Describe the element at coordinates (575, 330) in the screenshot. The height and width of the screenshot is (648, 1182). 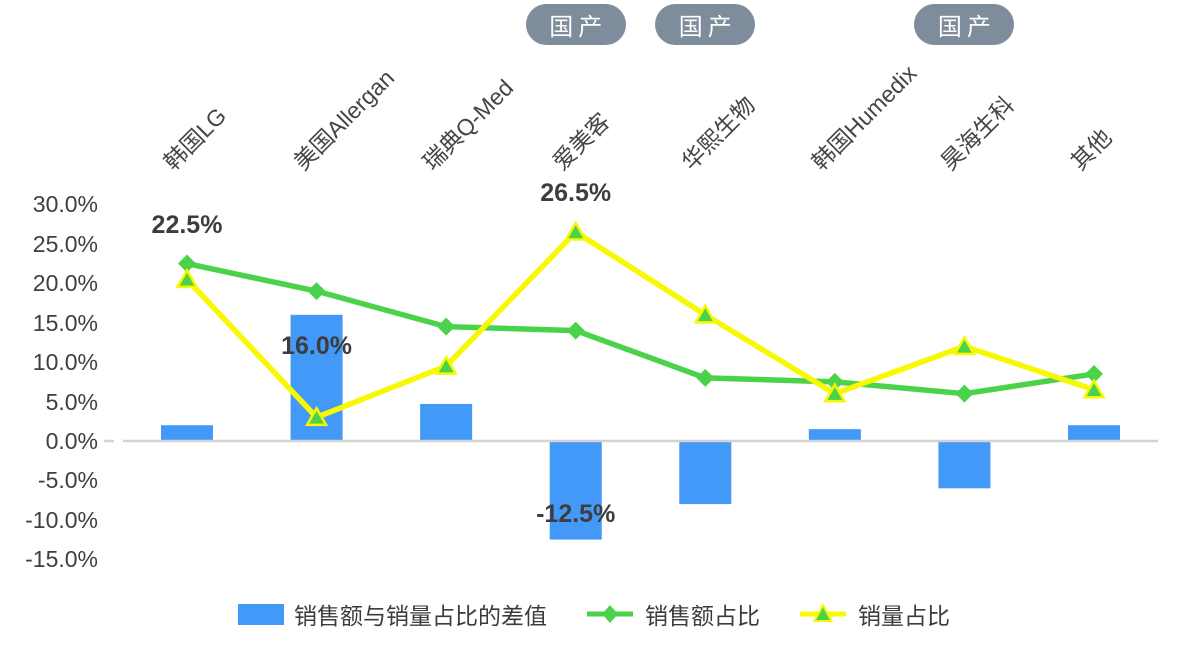
I see `sales-share-marker-爱美客` at that location.